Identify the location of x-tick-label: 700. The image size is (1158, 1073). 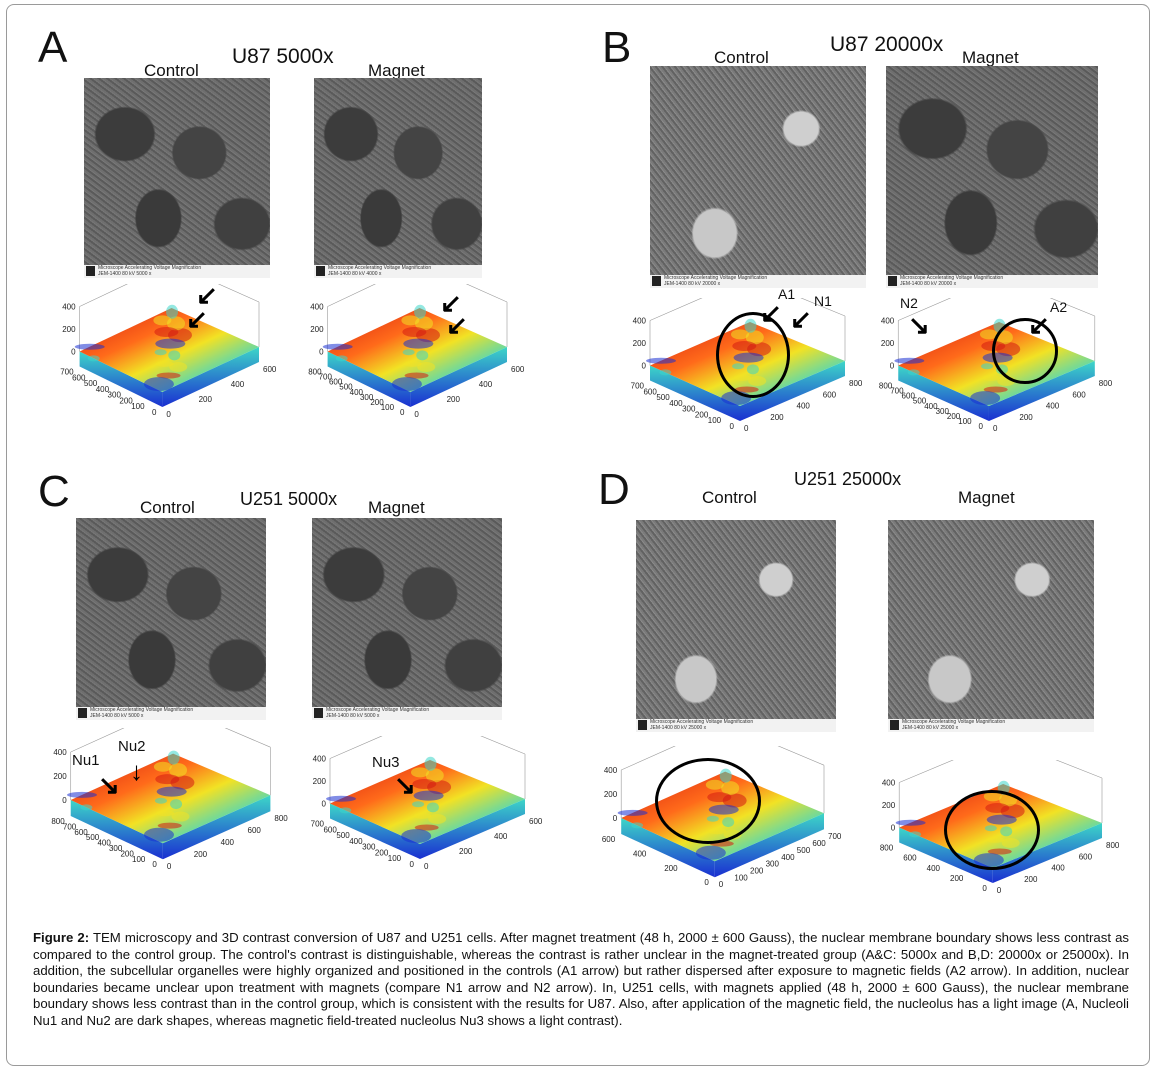
(835, 836).